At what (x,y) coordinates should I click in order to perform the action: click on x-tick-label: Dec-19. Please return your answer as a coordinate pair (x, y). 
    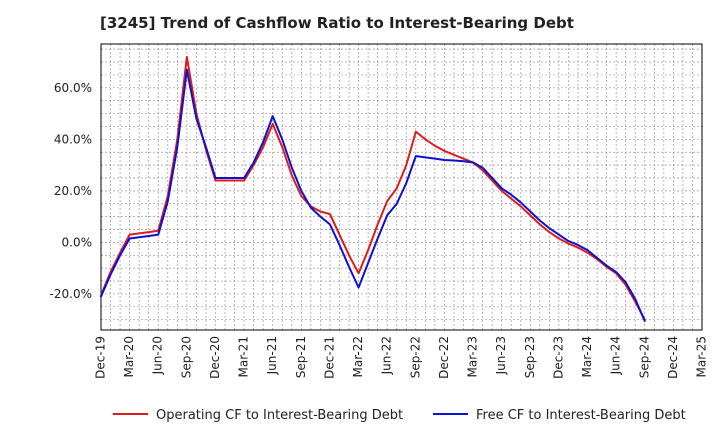
    Looking at the image, I should click on (101, 357).